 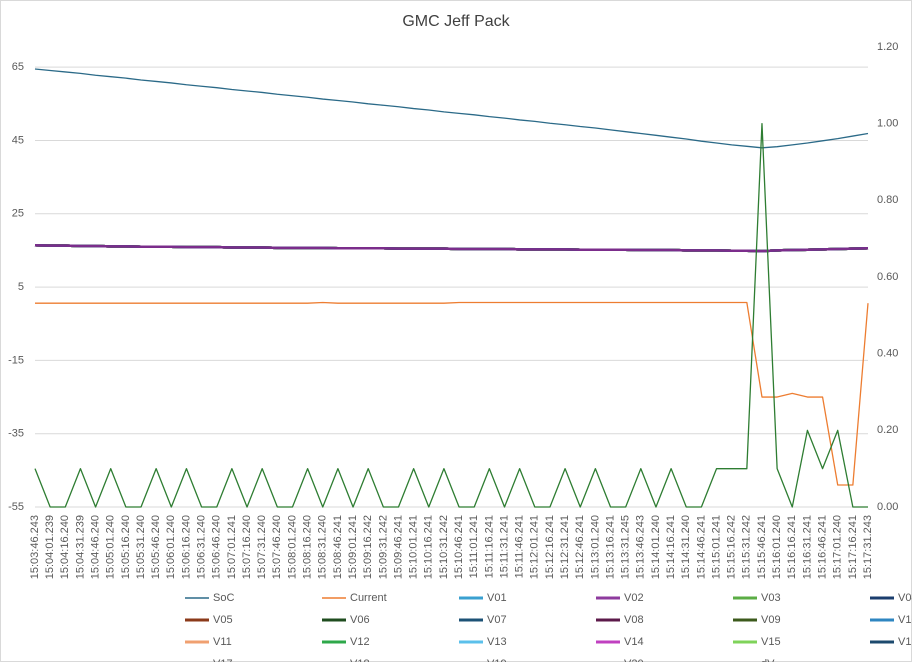 What do you see at coordinates (853, 547) in the screenshot?
I see `x-tick-label: 15:17:16.241` at bounding box center [853, 547].